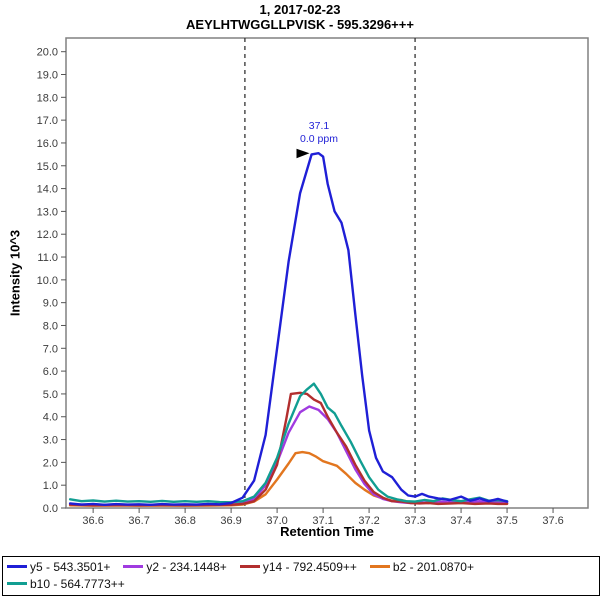 This screenshot has width=600, height=600. I want to click on y-tick-label: 14.0, so click(47, 190).